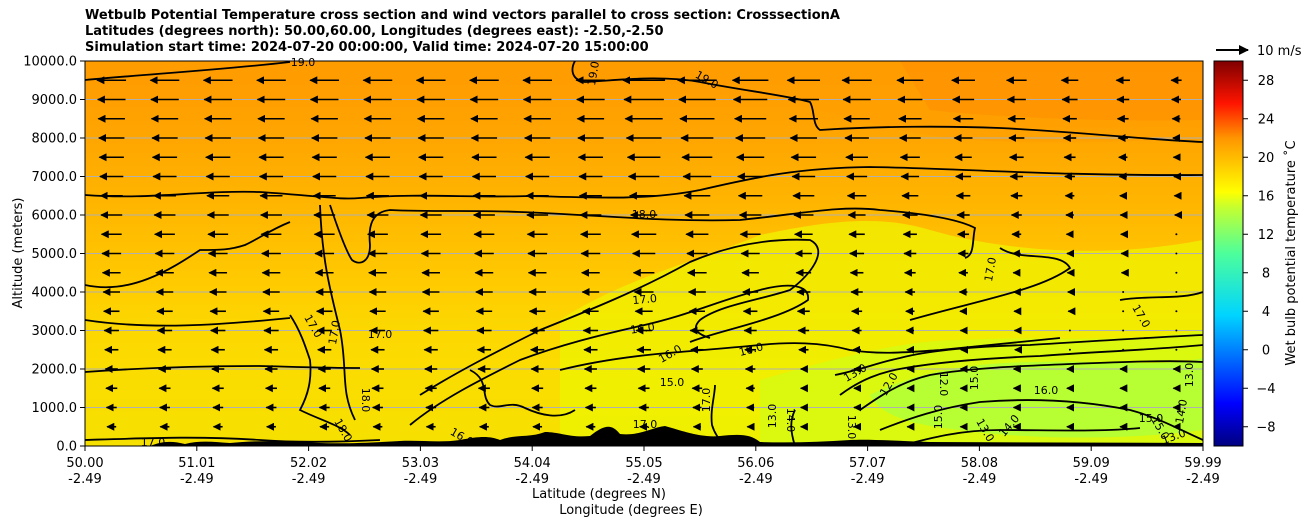  Describe the element at coordinates (1266, 81) in the screenshot. I see `colorbar-tick-label: 28` at that location.